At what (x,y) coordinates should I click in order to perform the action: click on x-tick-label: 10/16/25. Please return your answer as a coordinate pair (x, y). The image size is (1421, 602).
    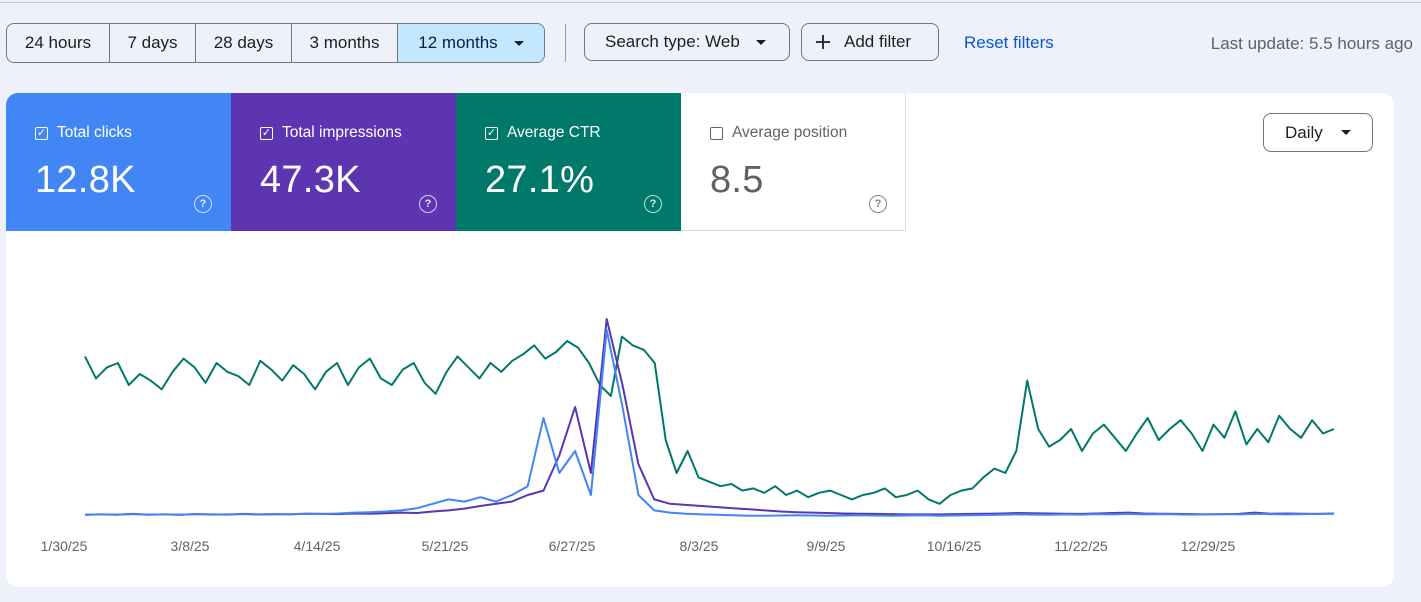
    Looking at the image, I should click on (954, 546).